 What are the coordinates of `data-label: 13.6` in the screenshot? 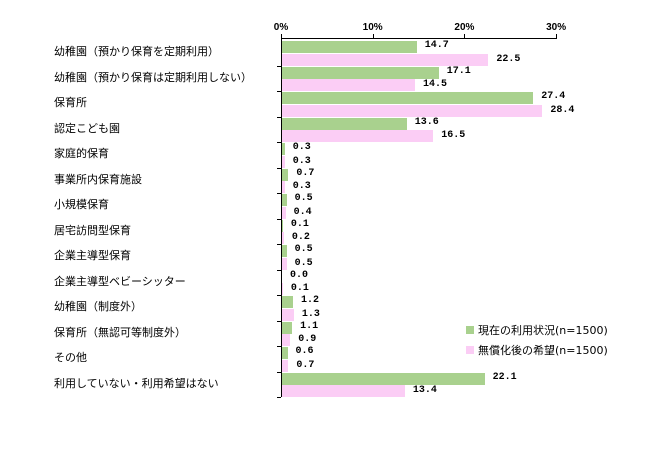 It's located at (426, 122).